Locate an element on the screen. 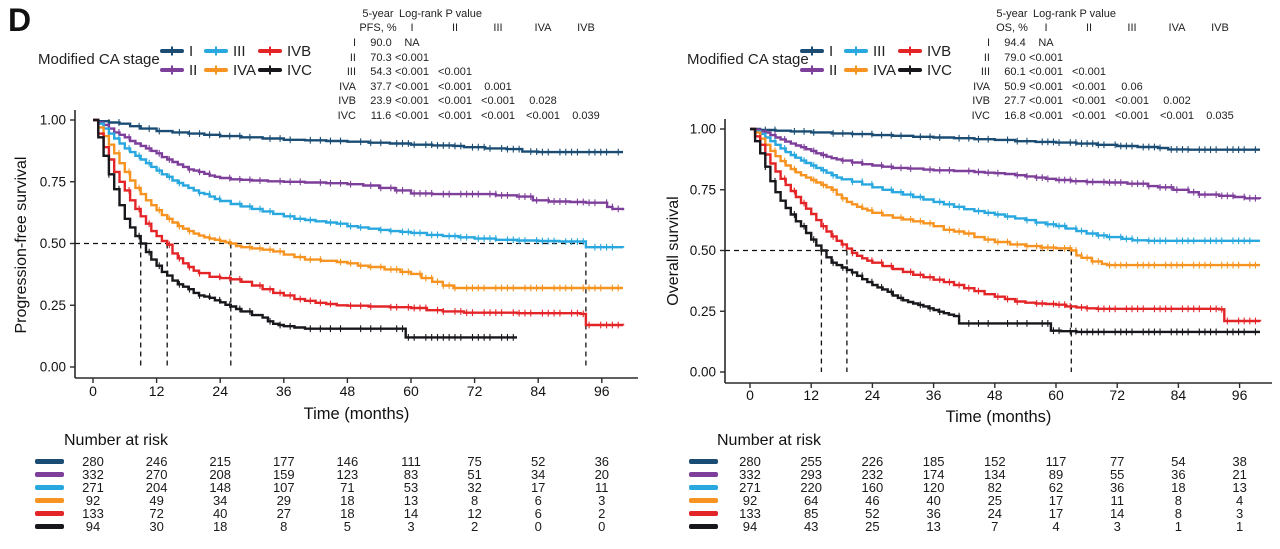 This screenshot has height=549, width=1280. x-tick-label: 72 is located at coordinates (475, 391).